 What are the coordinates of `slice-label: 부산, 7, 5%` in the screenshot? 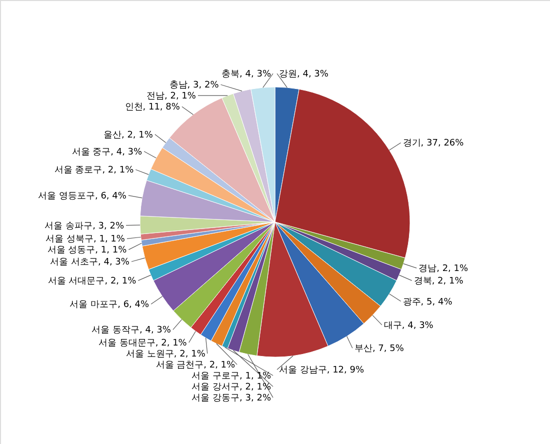 It's located at (379, 349).